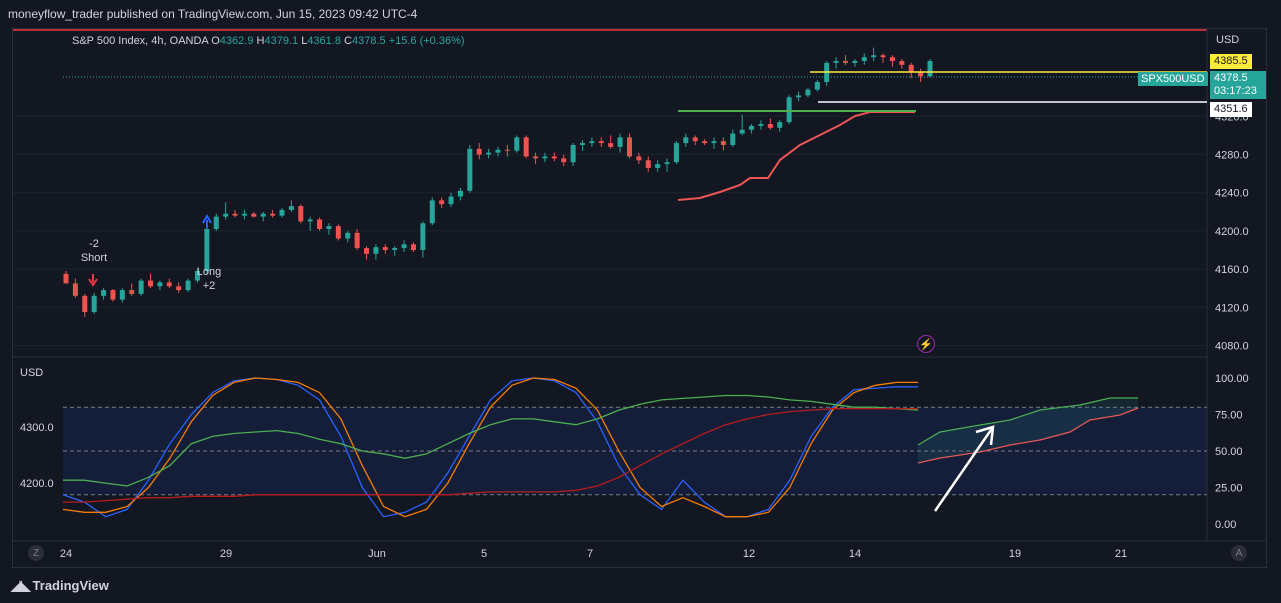 The width and height of the screenshot is (1281, 603). What do you see at coordinates (1228, 40) in the screenshot?
I see `price-axis-currency: USD` at bounding box center [1228, 40].